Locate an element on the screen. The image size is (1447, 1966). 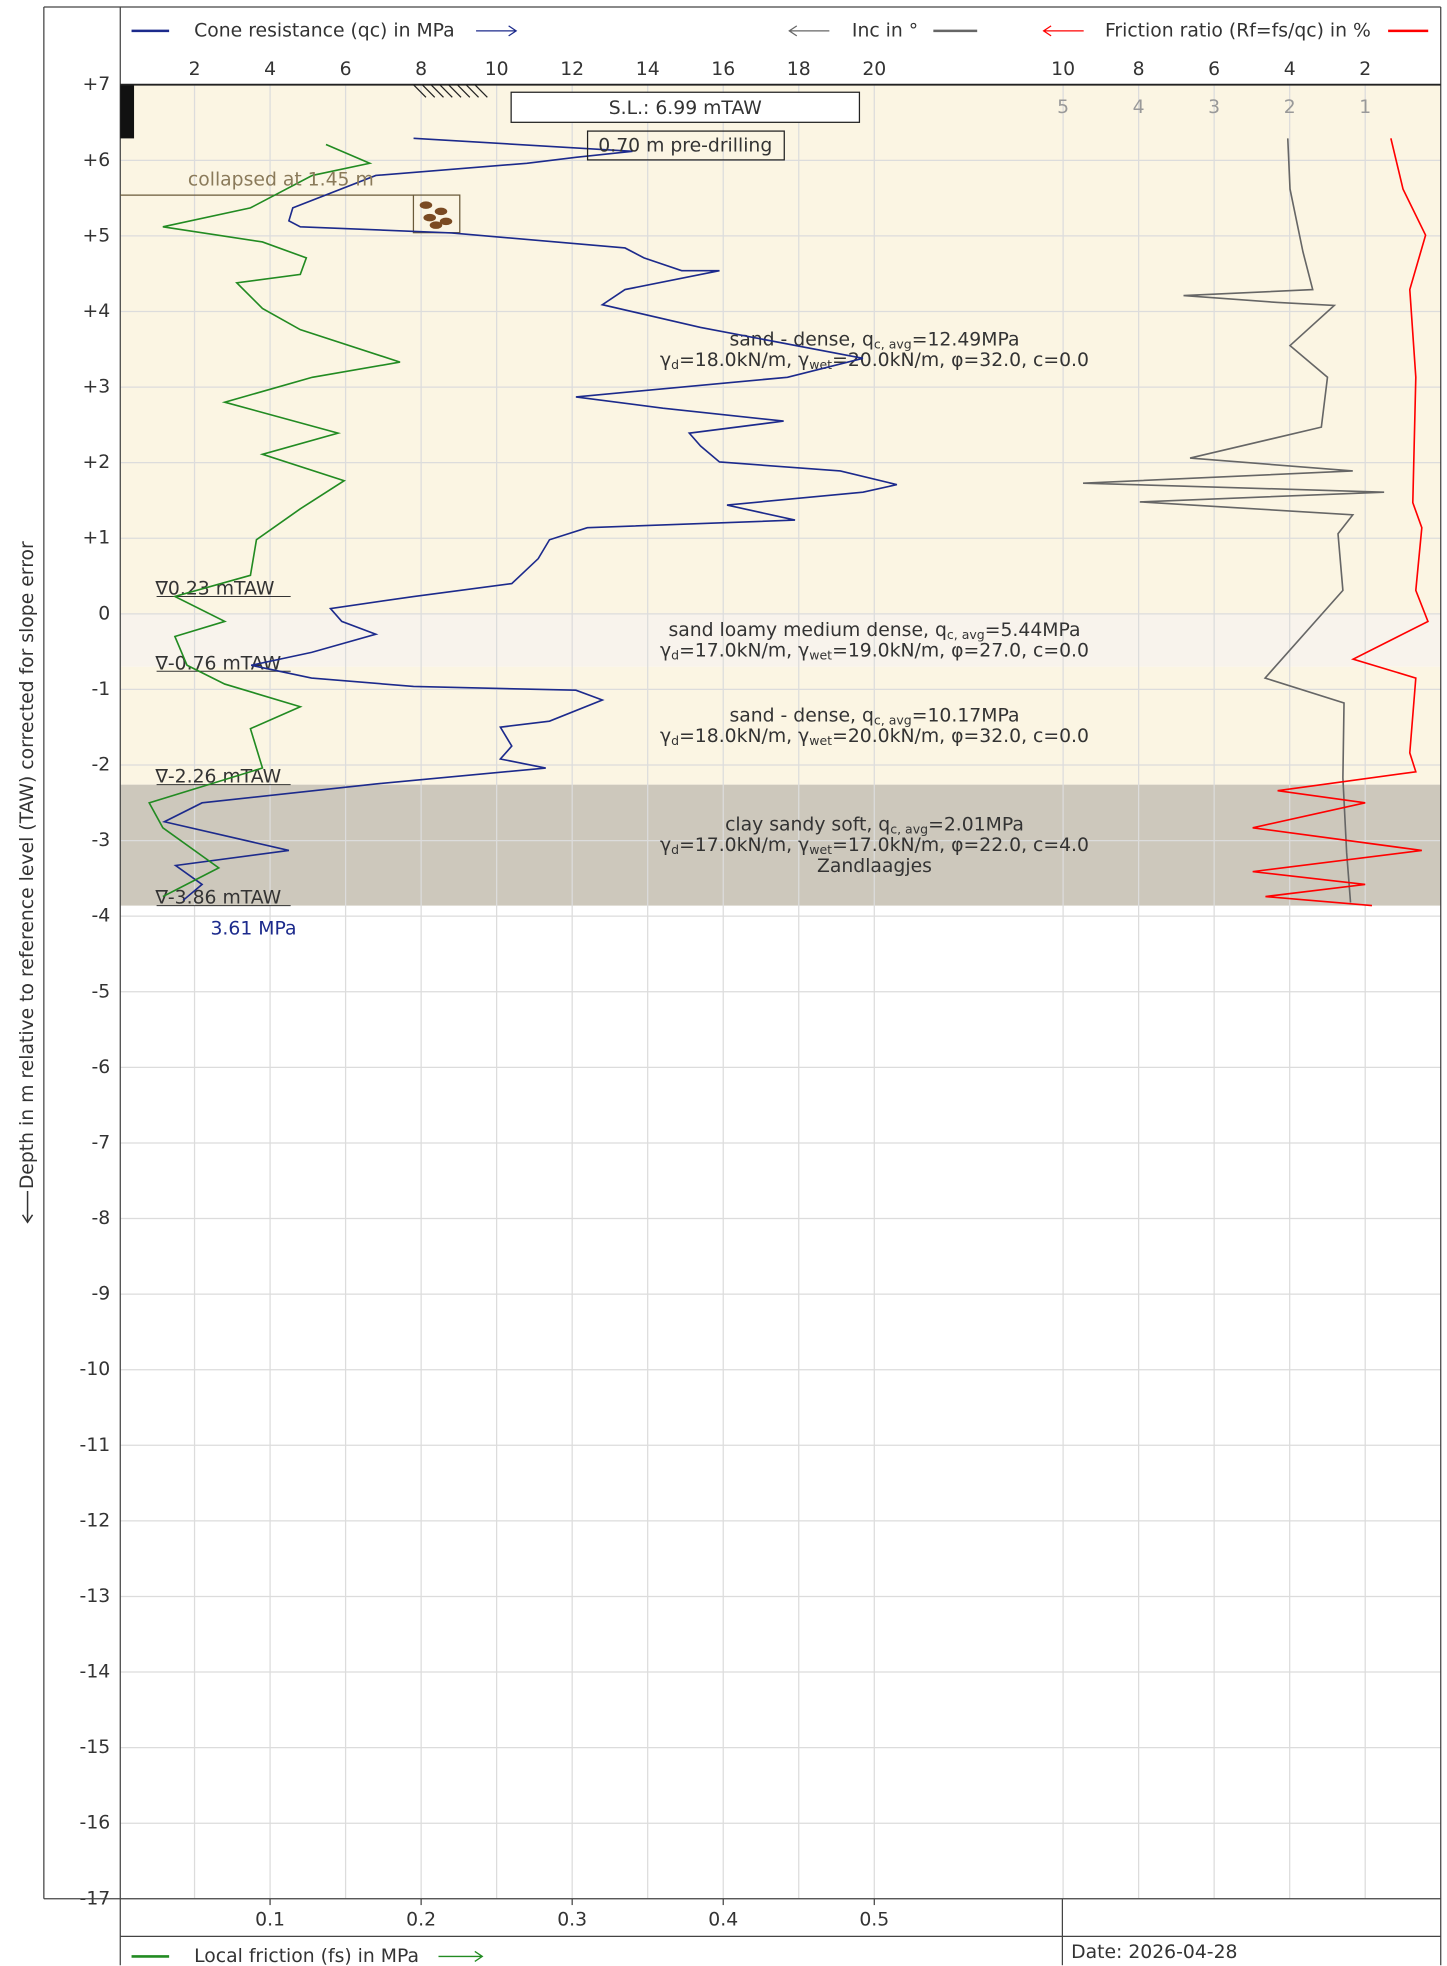
y-tick-label: +2 is located at coordinates (97, 462).